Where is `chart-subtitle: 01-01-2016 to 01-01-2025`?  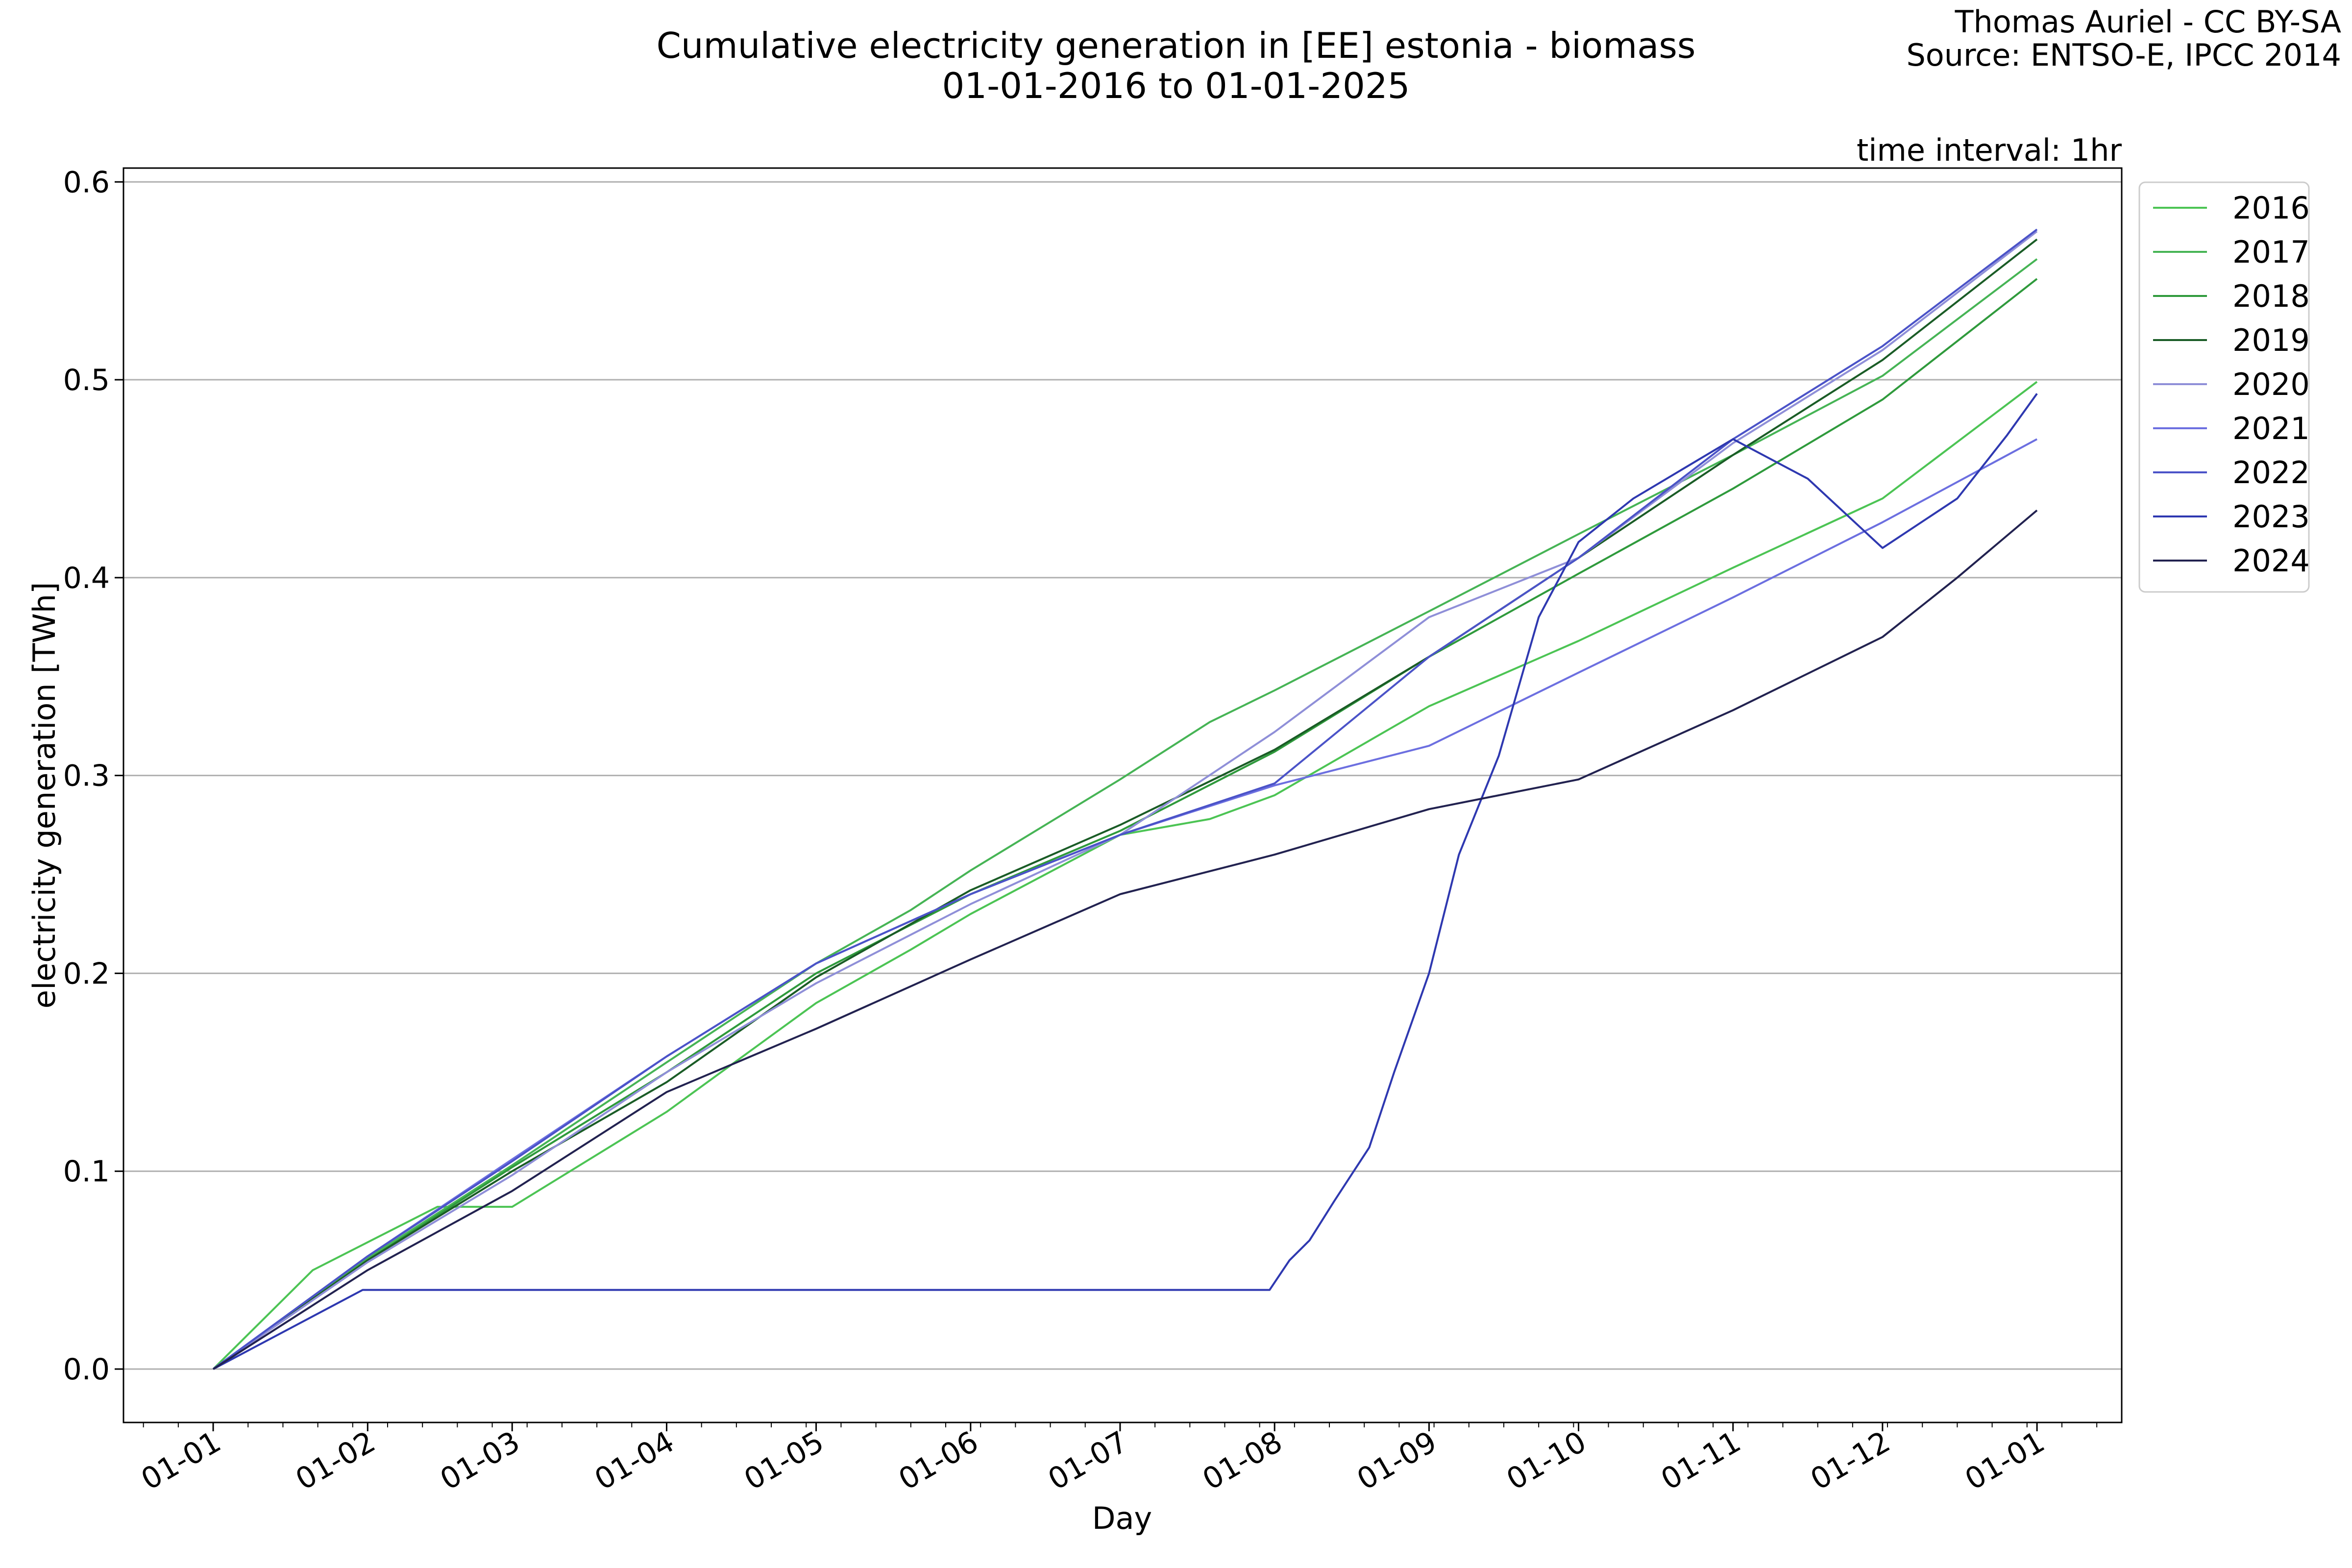 chart-subtitle: 01-01-2016 to 01-01-2025 is located at coordinates (1176, 85).